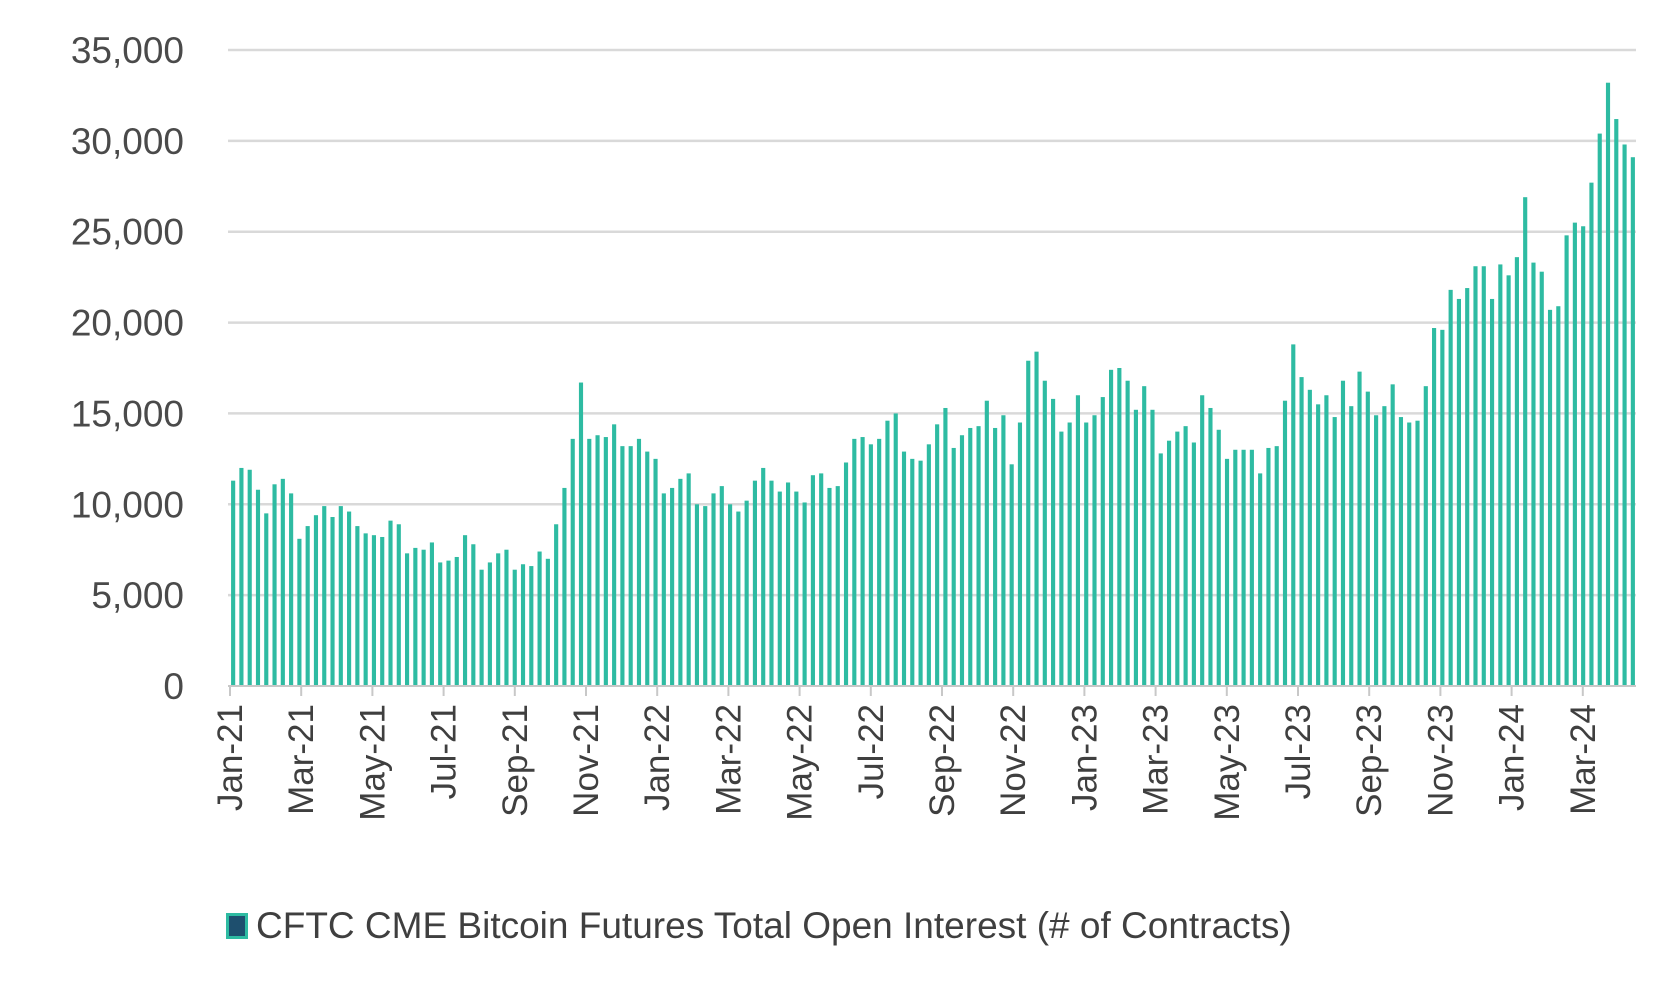  What do you see at coordinates (1440, 760) in the screenshot?
I see `x-tick-label: Nov-23` at bounding box center [1440, 760].